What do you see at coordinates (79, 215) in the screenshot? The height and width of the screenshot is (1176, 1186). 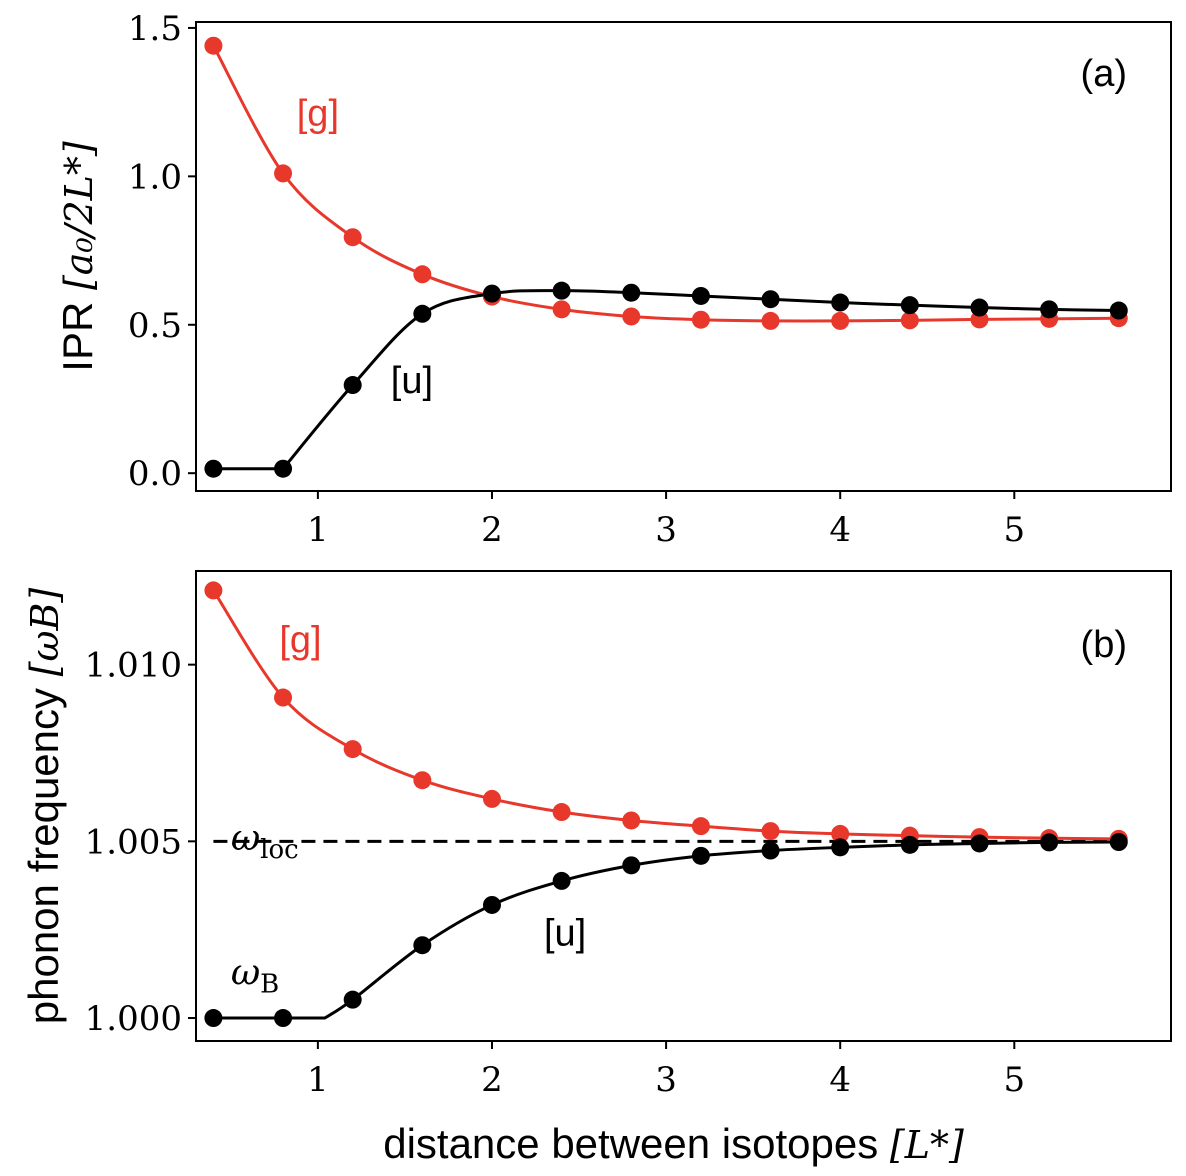 I see `y-axis-label-unit: [a₀/2L*]` at bounding box center [79, 215].